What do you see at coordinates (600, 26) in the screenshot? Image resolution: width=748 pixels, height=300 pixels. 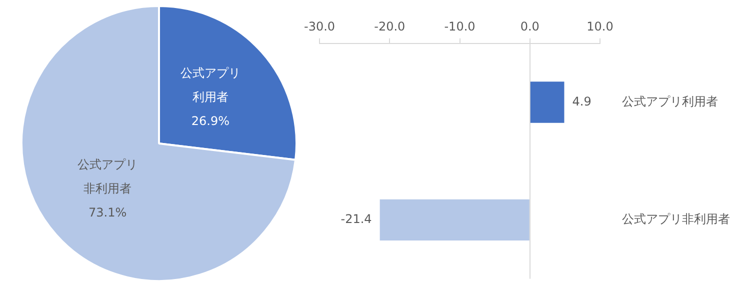 I see `x-tick-label: 10.0` at bounding box center [600, 26].